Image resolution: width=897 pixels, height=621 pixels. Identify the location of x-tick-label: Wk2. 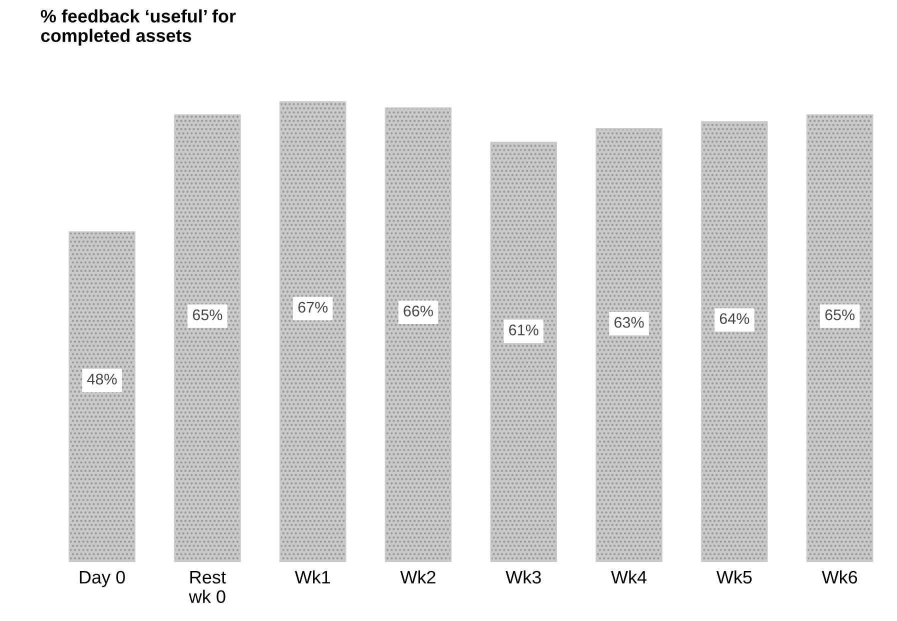
(418, 577).